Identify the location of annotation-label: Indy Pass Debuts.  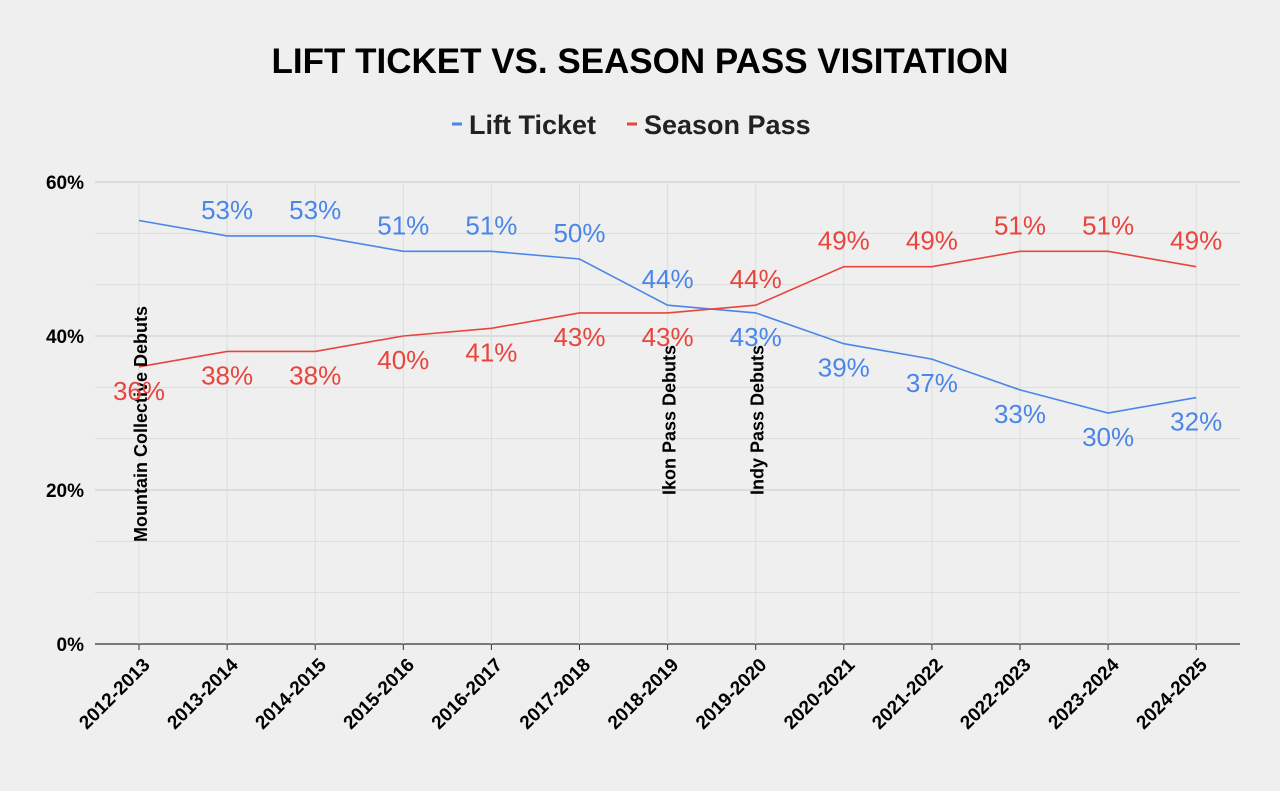
(758, 420).